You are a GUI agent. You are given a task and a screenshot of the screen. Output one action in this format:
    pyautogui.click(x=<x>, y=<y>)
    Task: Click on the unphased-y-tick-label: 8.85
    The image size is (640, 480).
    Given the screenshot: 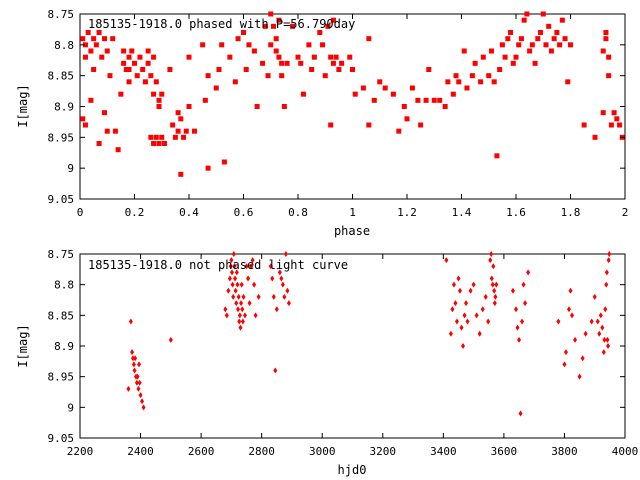 What is the action you would take?
    pyautogui.click(x=61, y=315)
    